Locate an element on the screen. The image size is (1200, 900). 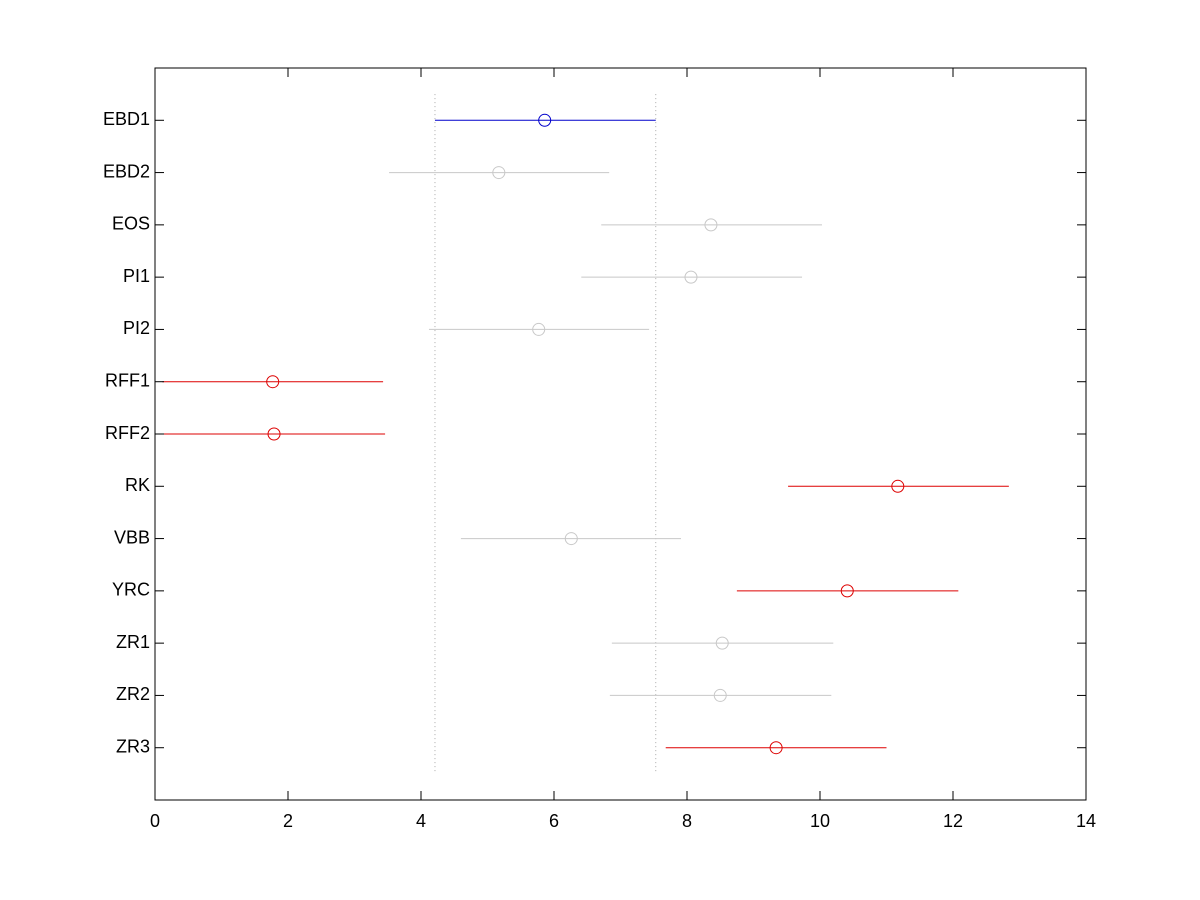
x-tick-label: 0 is located at coordinates (155, 821).